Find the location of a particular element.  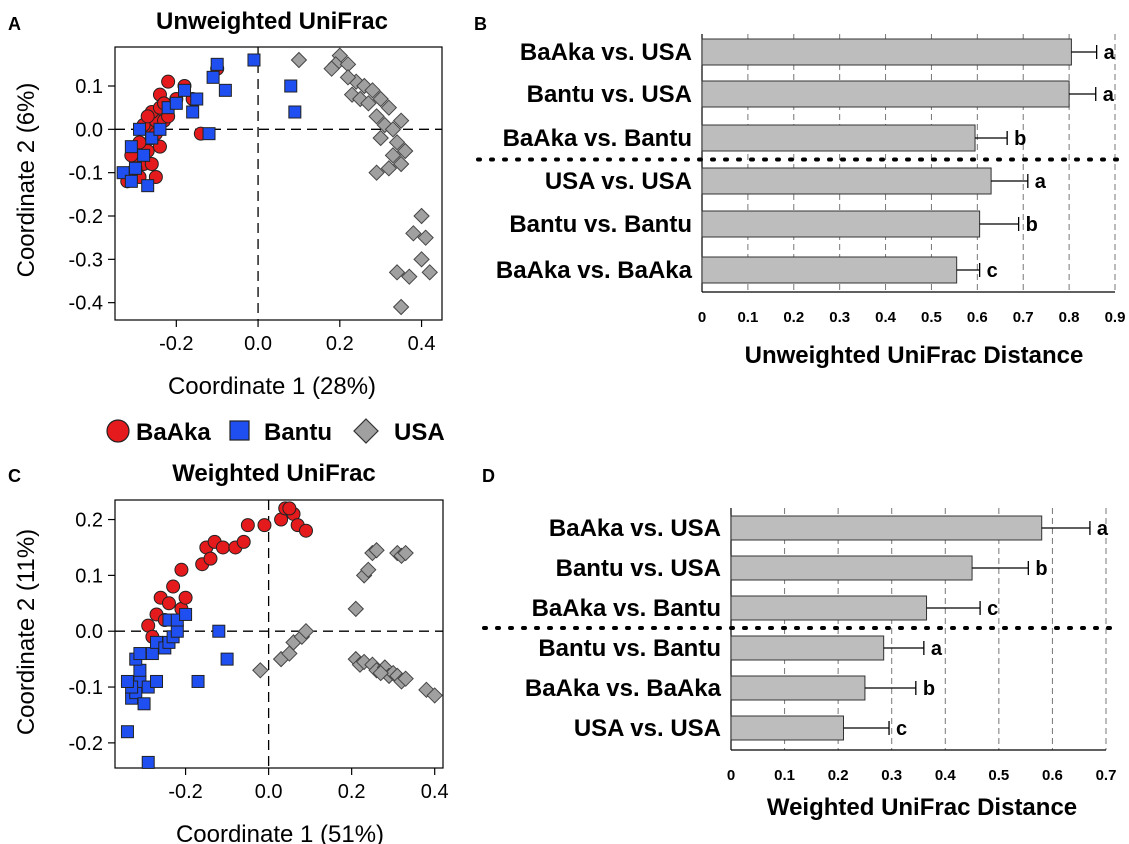

legend-marker-baaka is located at coordinates (118, 431).